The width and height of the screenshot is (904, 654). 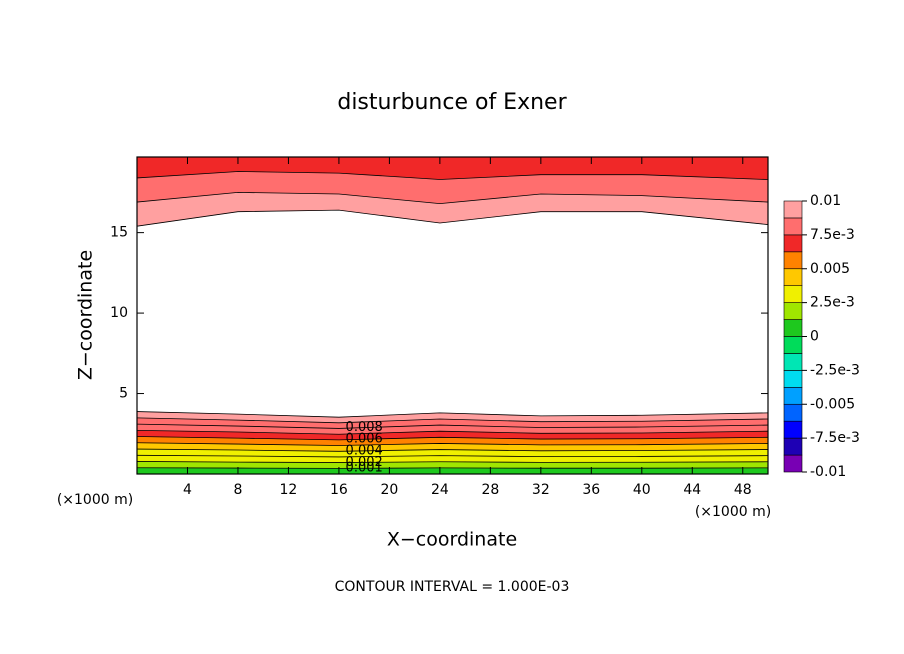 I want to click on colorbar-tick-label: 0.01, so click(x=825, y=201).